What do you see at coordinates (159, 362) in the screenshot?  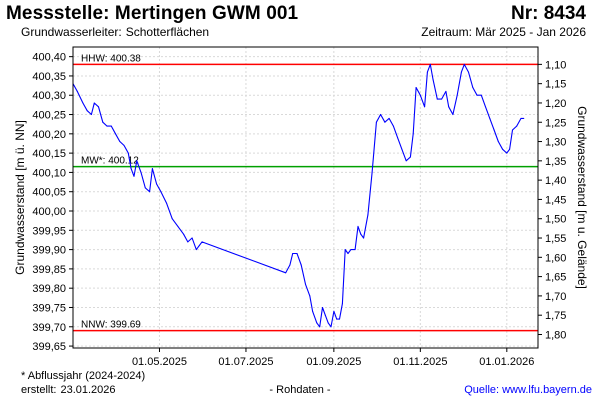 I see `x-tick-label: 01.05.2025` at bounding box center [159, 362].